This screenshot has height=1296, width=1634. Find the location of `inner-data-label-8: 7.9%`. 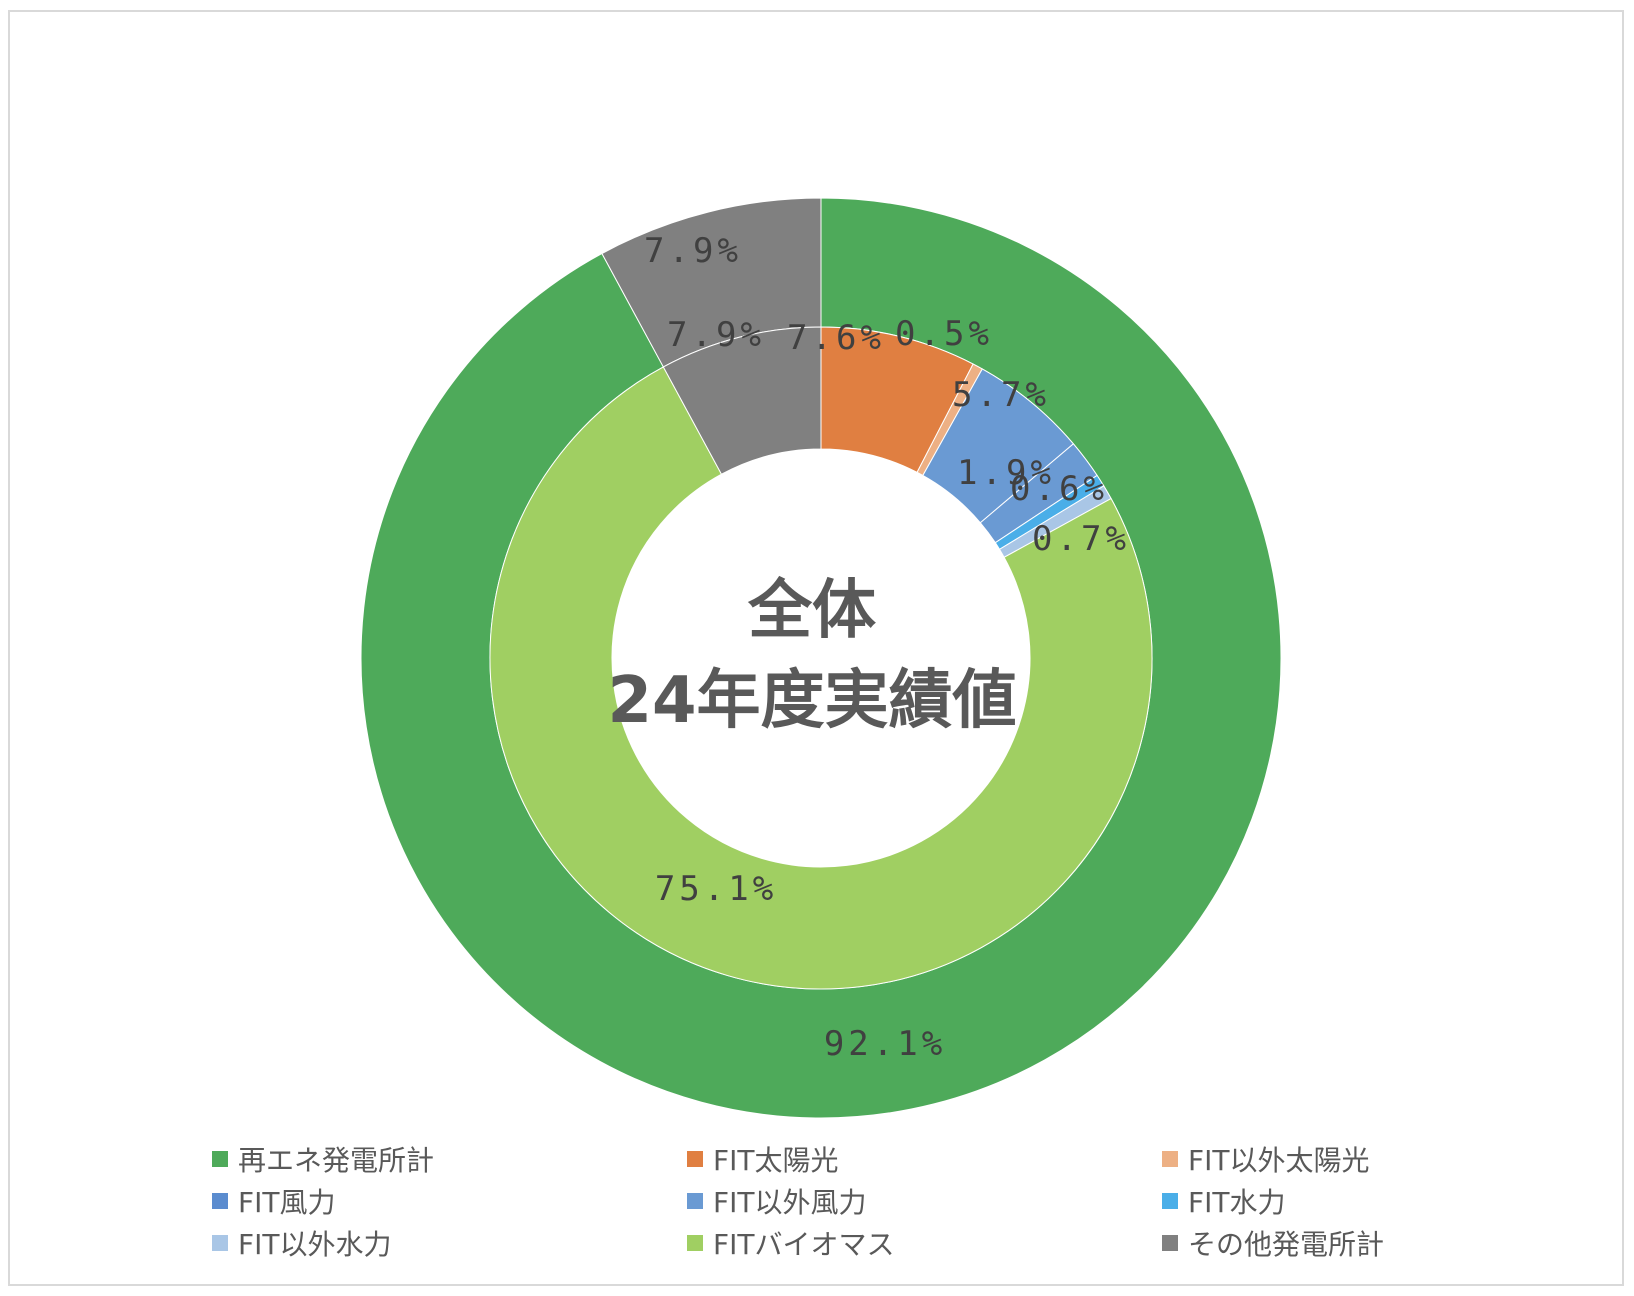

inner-data-label-8: 7.9% is located at coordinates (716, 335).